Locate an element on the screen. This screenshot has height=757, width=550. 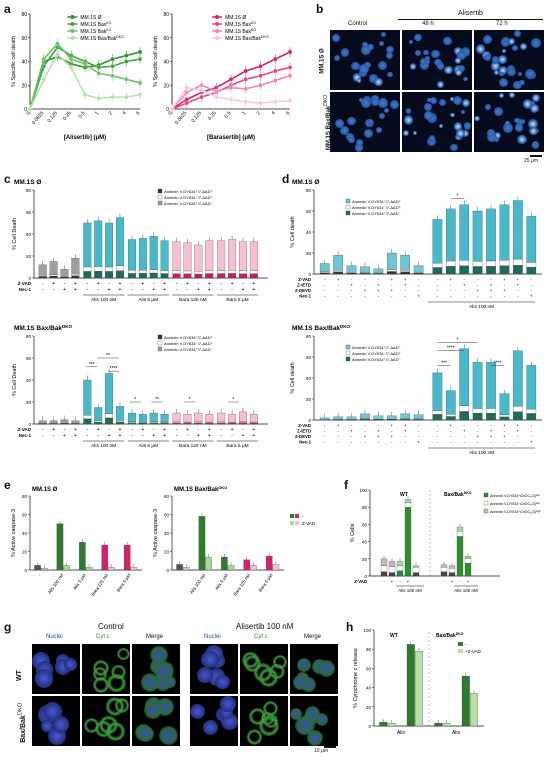
panel-a-label: a is located at coordinates (7, 9).